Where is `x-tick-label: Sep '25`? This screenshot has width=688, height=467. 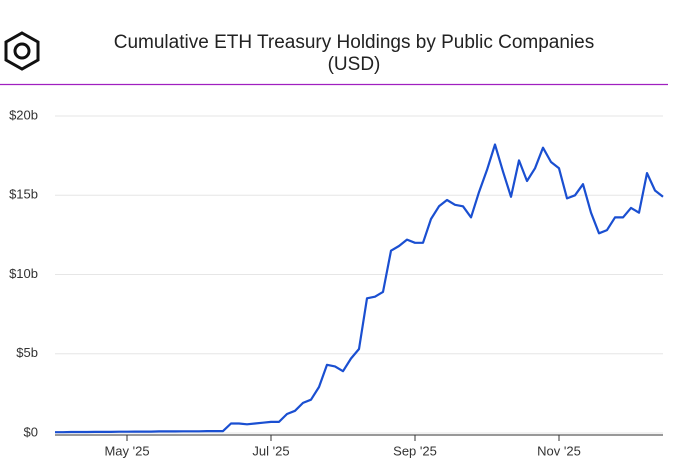 x-tick-label: Sep '25 is located at coordinates (415, 450).